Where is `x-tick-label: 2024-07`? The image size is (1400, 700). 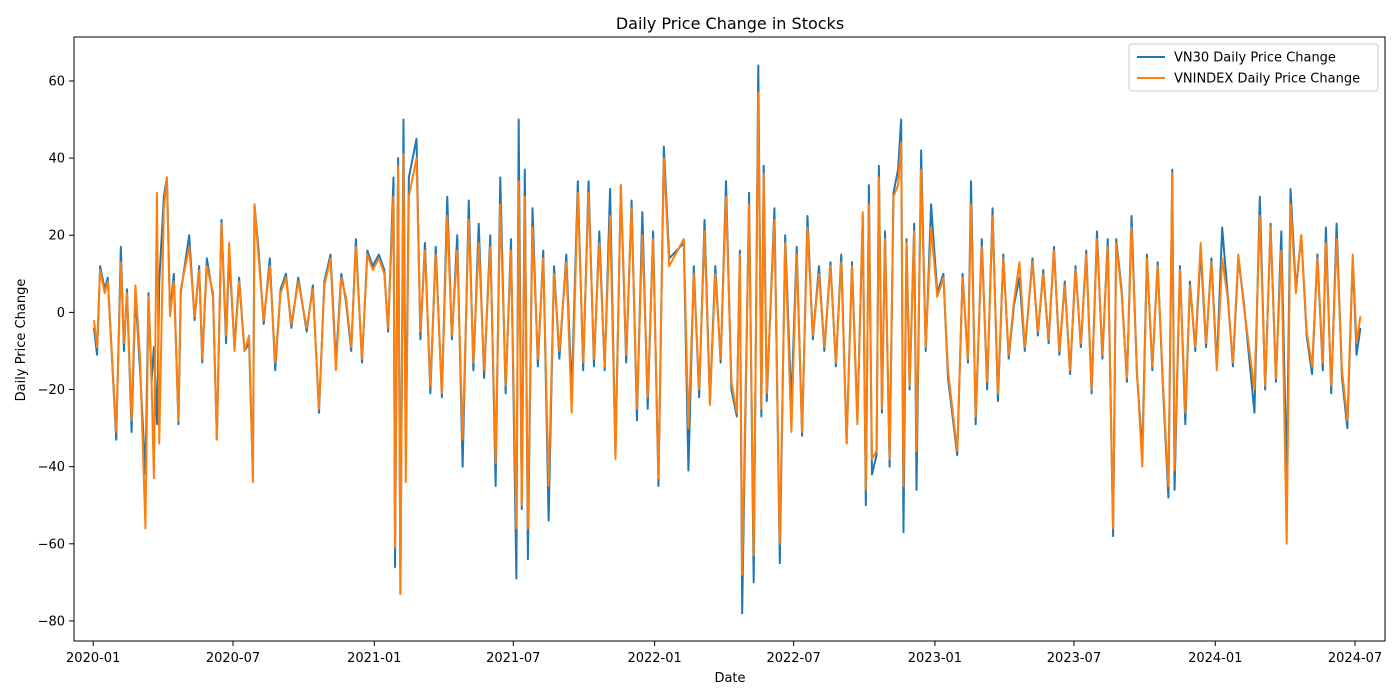
x-tick-label: 2024-07 is located at coordinates (1355, 658).